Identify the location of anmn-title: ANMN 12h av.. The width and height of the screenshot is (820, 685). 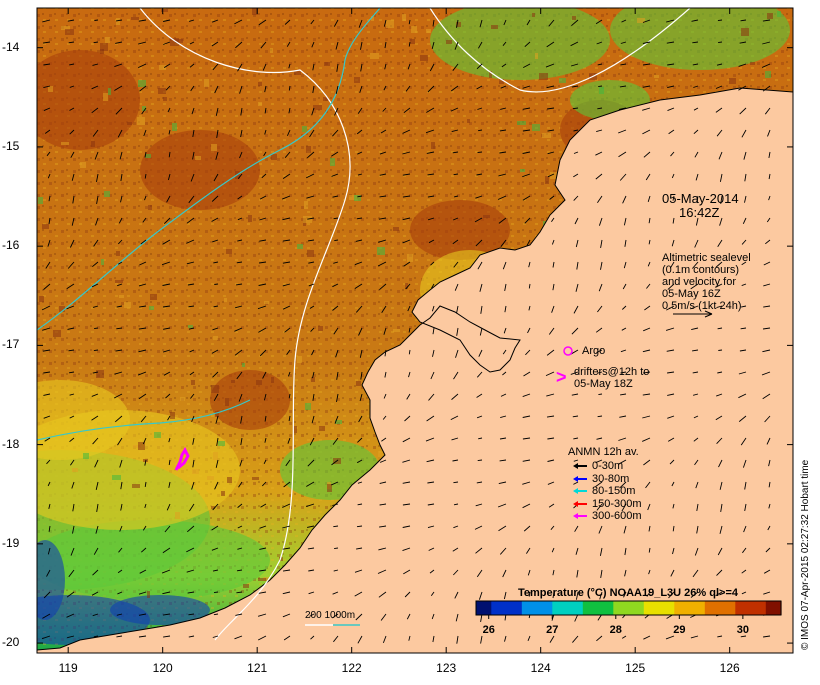
(603, 452).